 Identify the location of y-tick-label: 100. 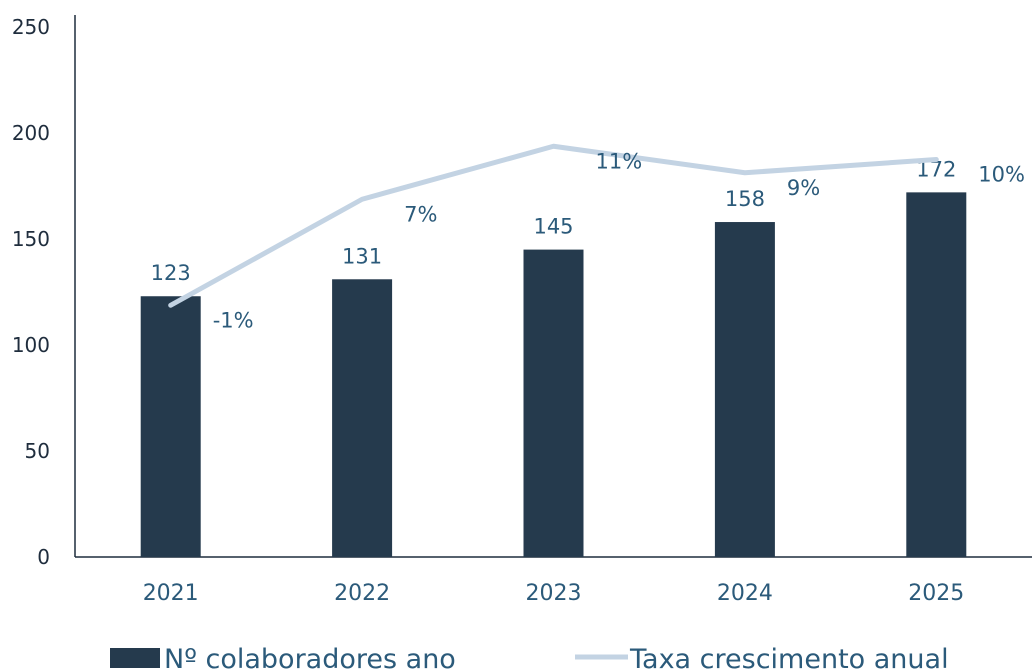
(31, 345).